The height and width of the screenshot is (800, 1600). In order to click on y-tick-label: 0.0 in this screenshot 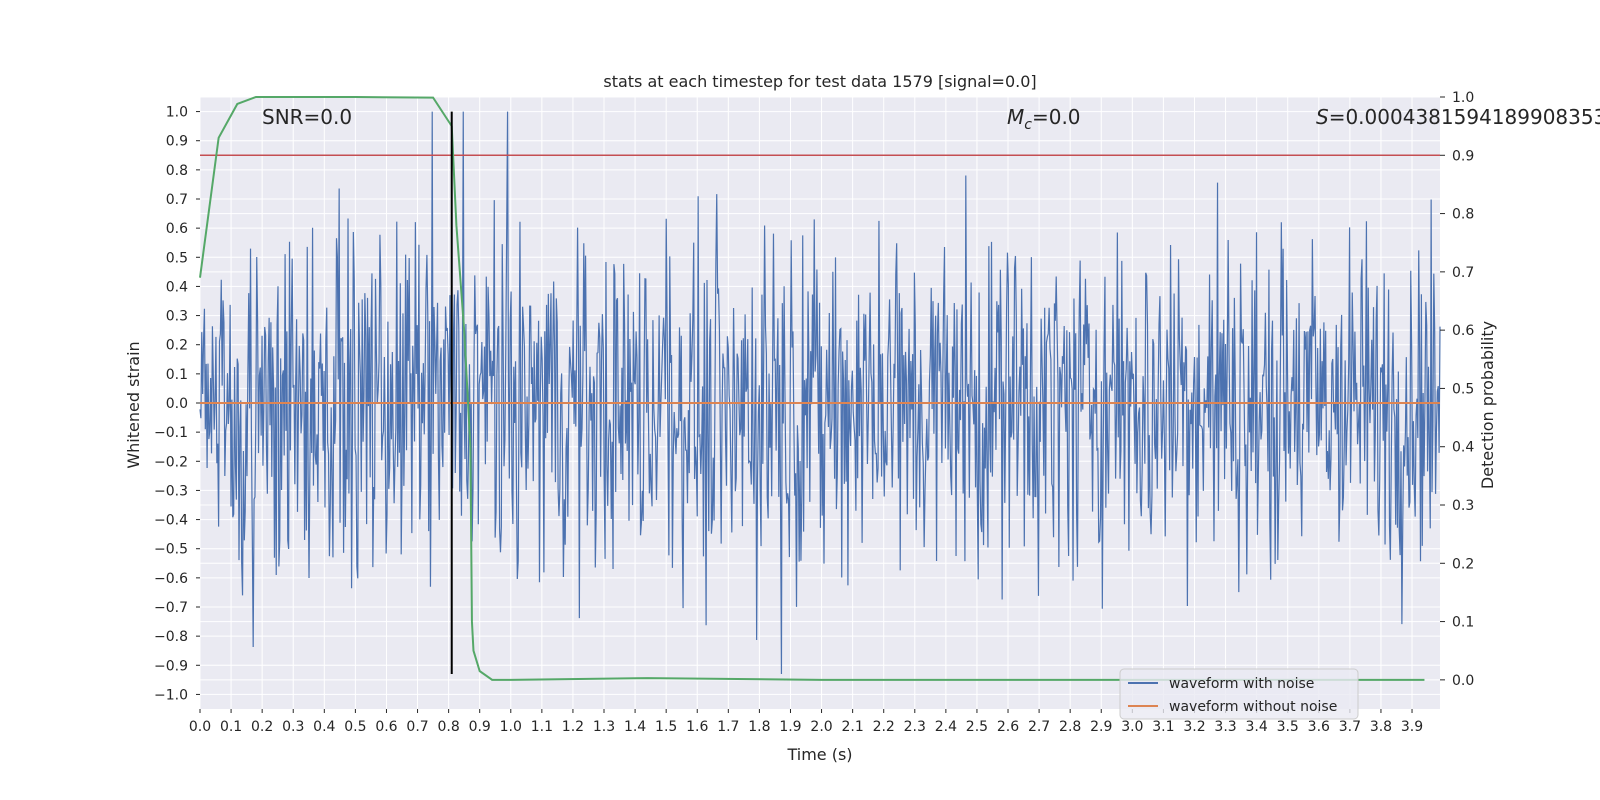, I will do `click(177, 404)`.